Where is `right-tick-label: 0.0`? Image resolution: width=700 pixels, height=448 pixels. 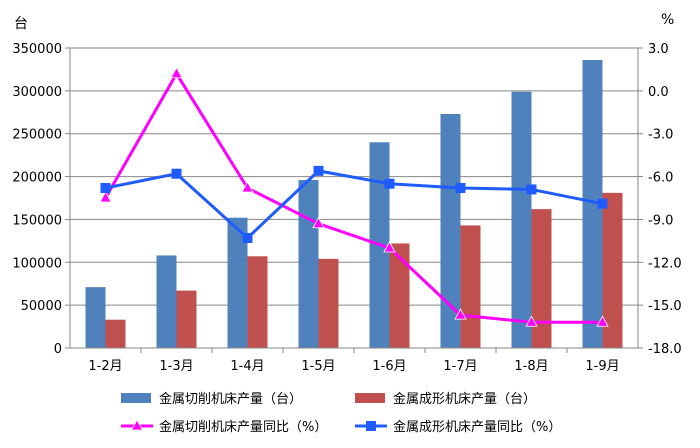 right-tick-label: 0.0 is located at coordinates (658, 92).